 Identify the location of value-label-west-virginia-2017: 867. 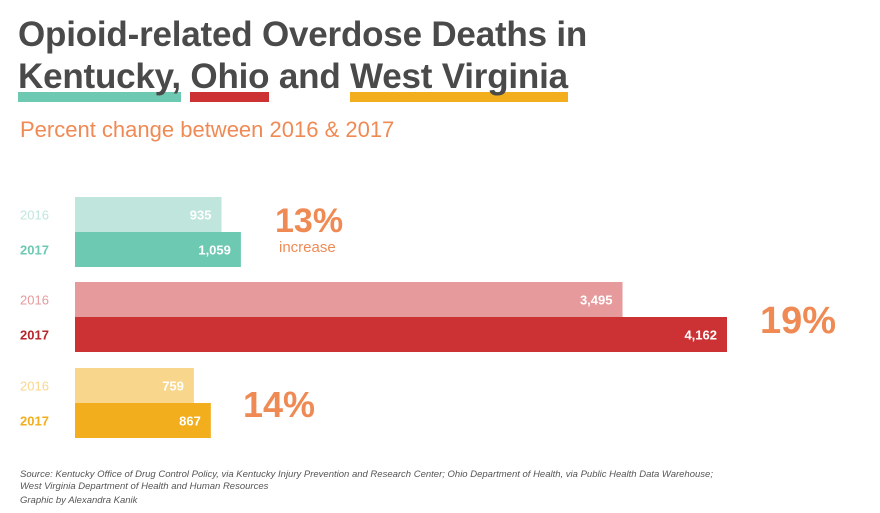
(190, 421).